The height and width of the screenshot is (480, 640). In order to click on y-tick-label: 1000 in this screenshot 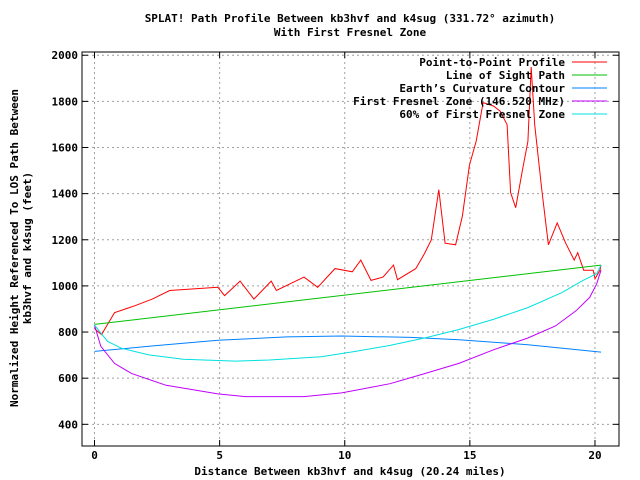, I will do `click(65, 286)`.